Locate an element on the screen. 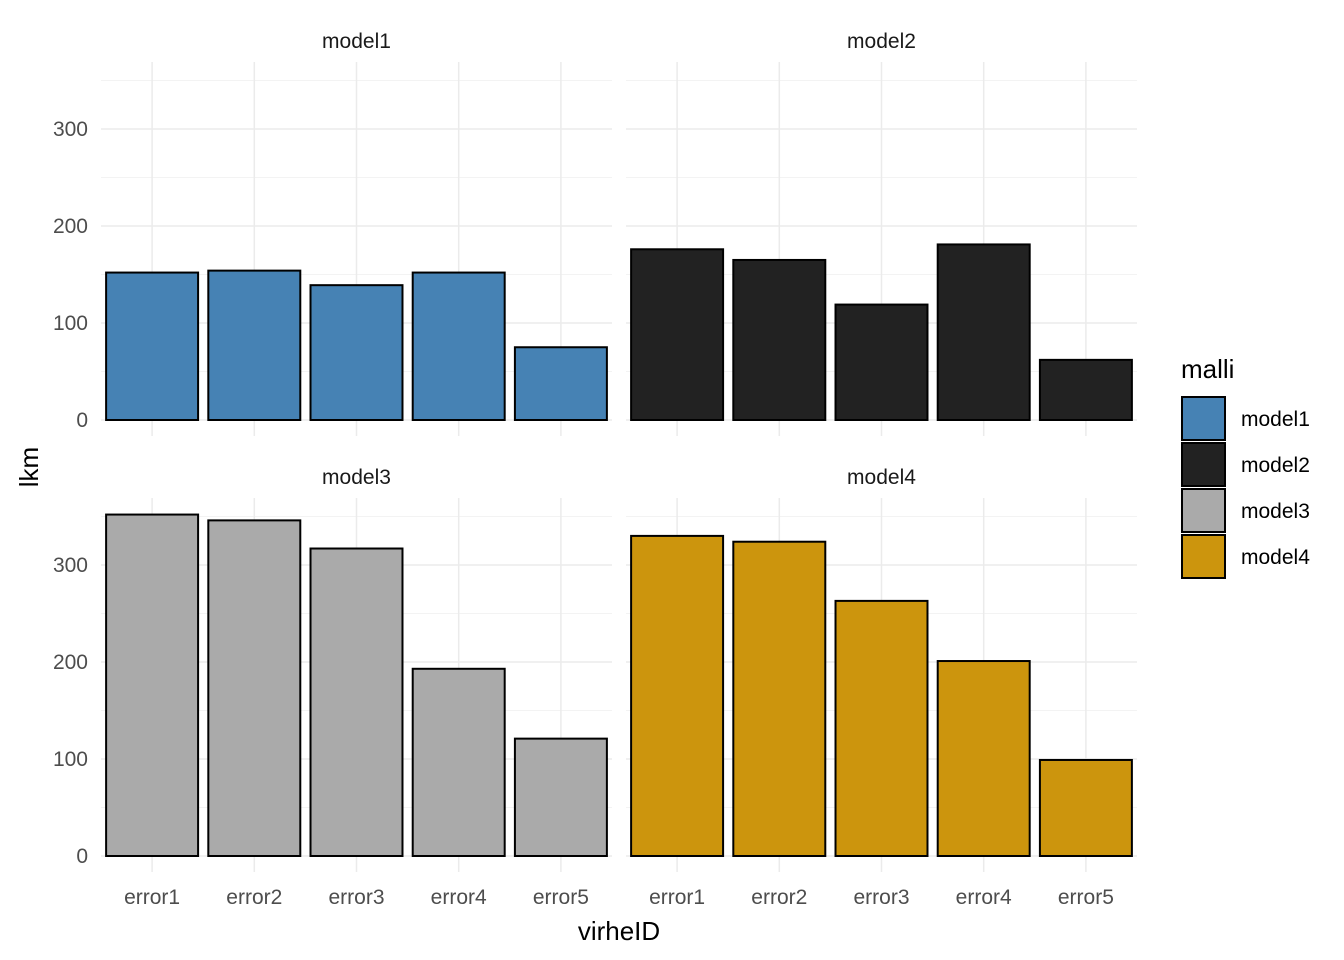 This screenshot has height=960, width=1344. bar-model1-error4 is located at coordinates (458, 346).